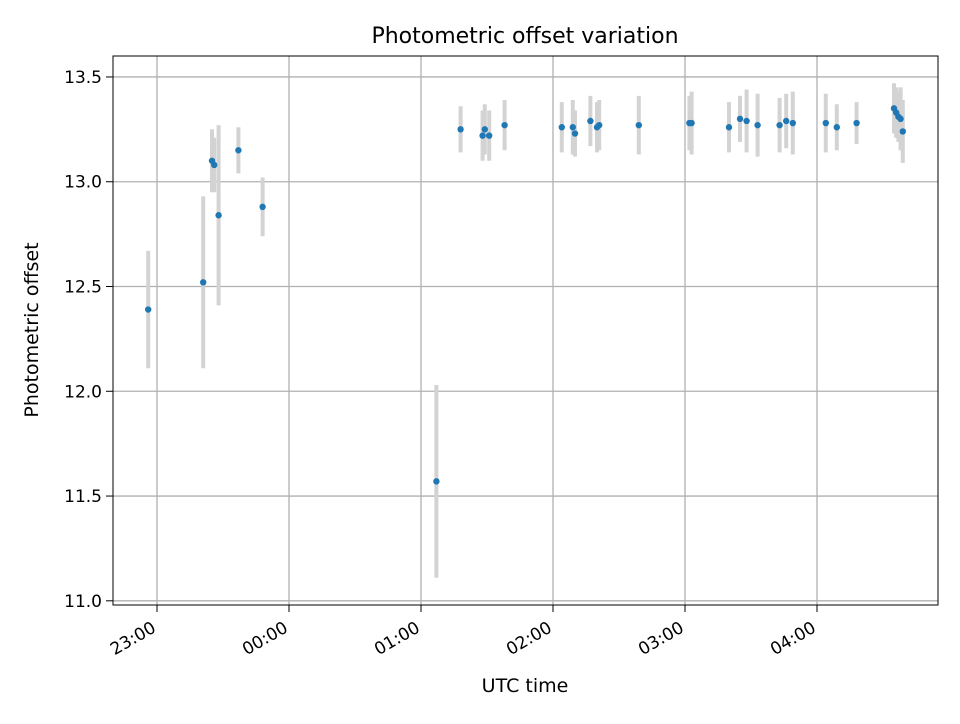 This screenshot has width=960, height=724. Describe the element at coordinates (524, 36) in the screenshot. I see `chart-title: Photometric offset variation` at that location.